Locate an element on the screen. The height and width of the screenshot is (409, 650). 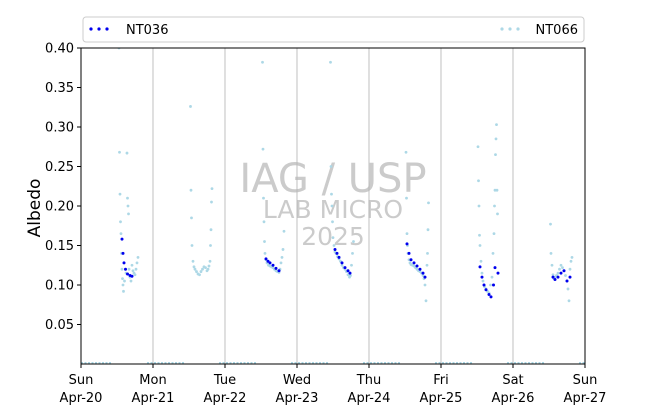
legend-label-nt036: NT036 is located at coordinates (147, 30).